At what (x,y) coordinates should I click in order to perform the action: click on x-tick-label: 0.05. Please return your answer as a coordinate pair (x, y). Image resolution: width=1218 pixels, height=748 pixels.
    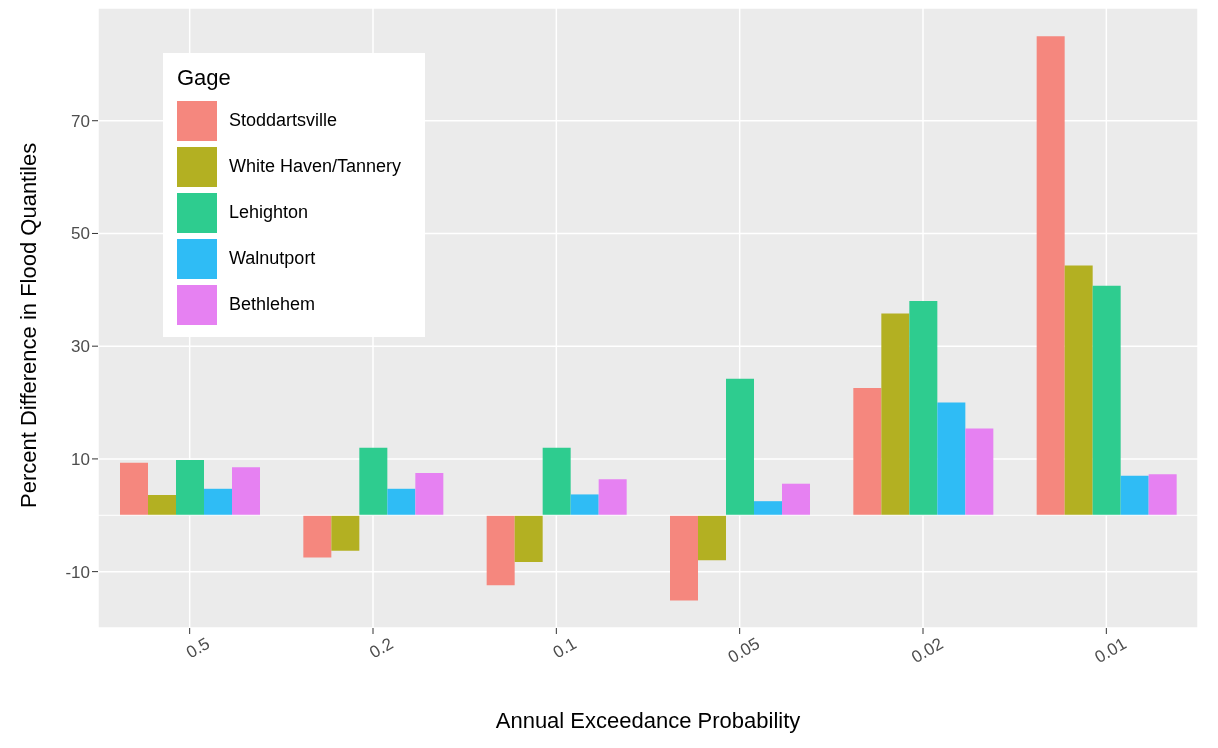
    Looking at the image, I should click on (743, 650).